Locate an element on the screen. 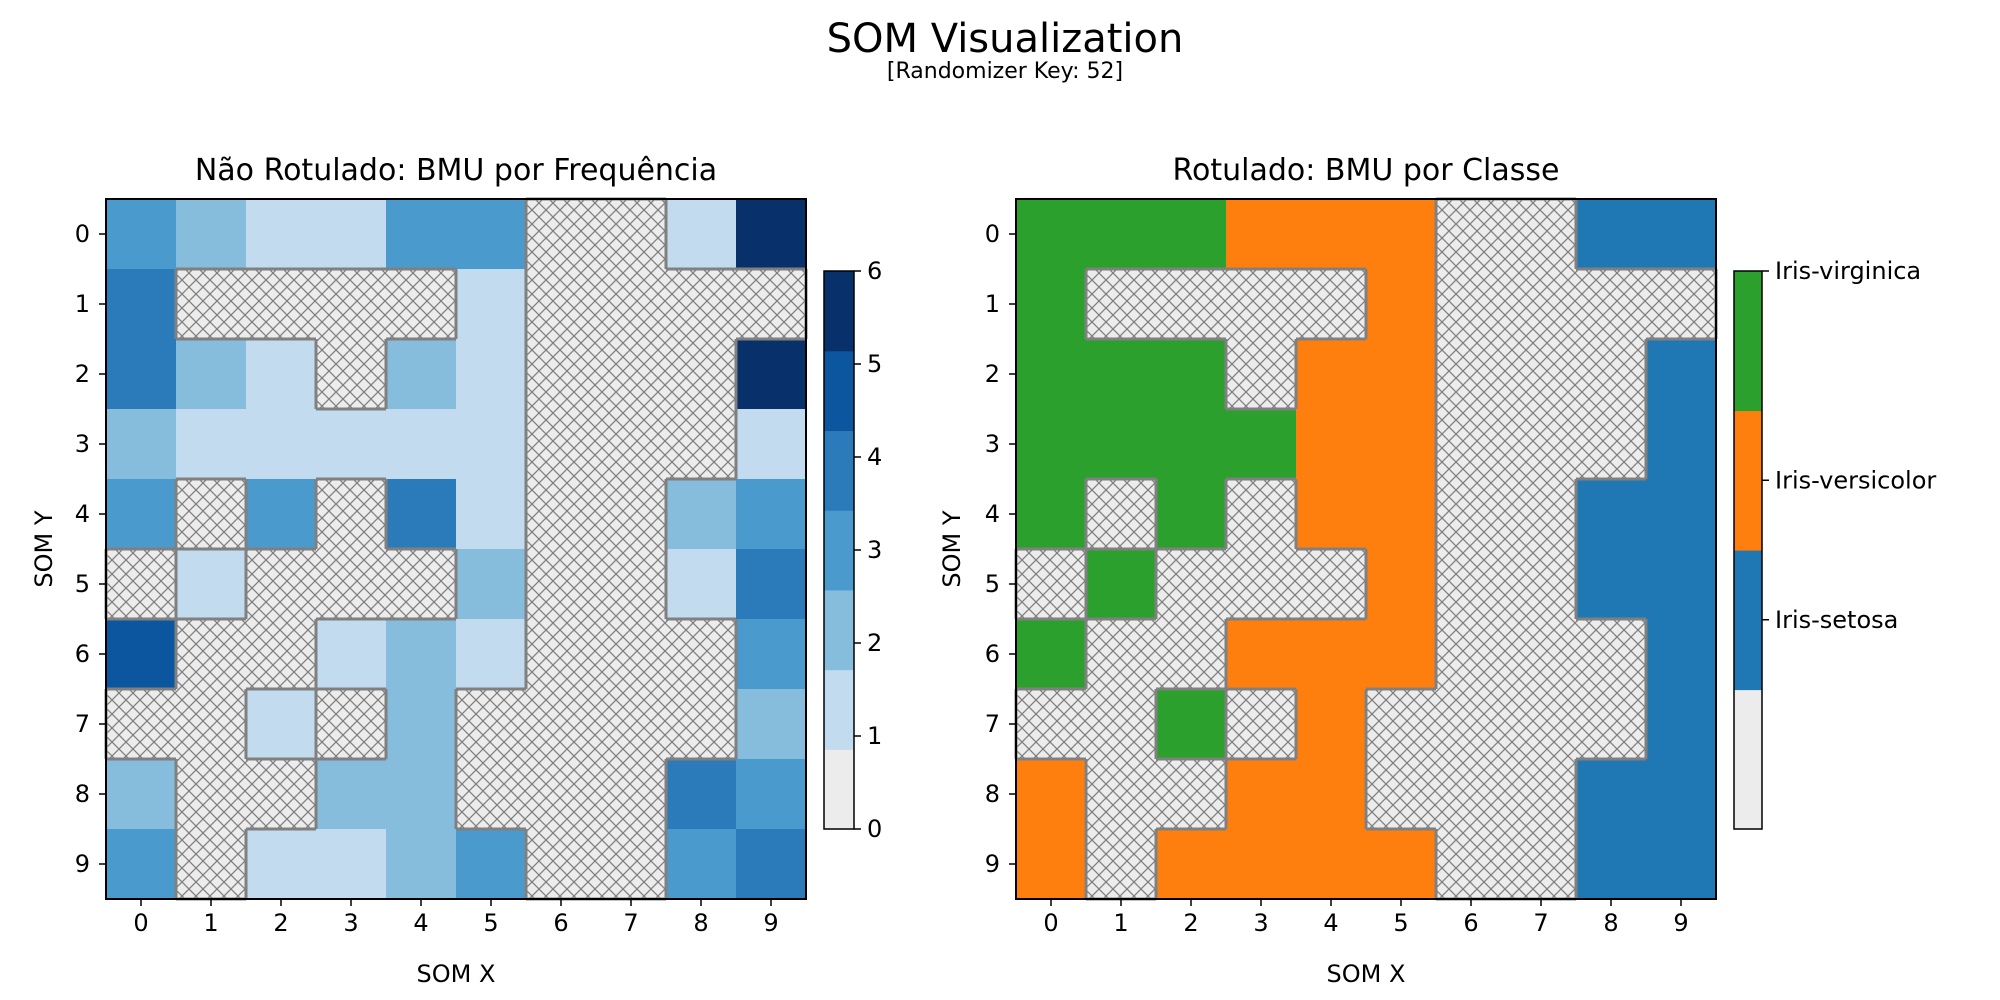  class-colorbar: Iris-virginica Iris-versicolor Iris-setosa is located at coordinates (1834, 543).